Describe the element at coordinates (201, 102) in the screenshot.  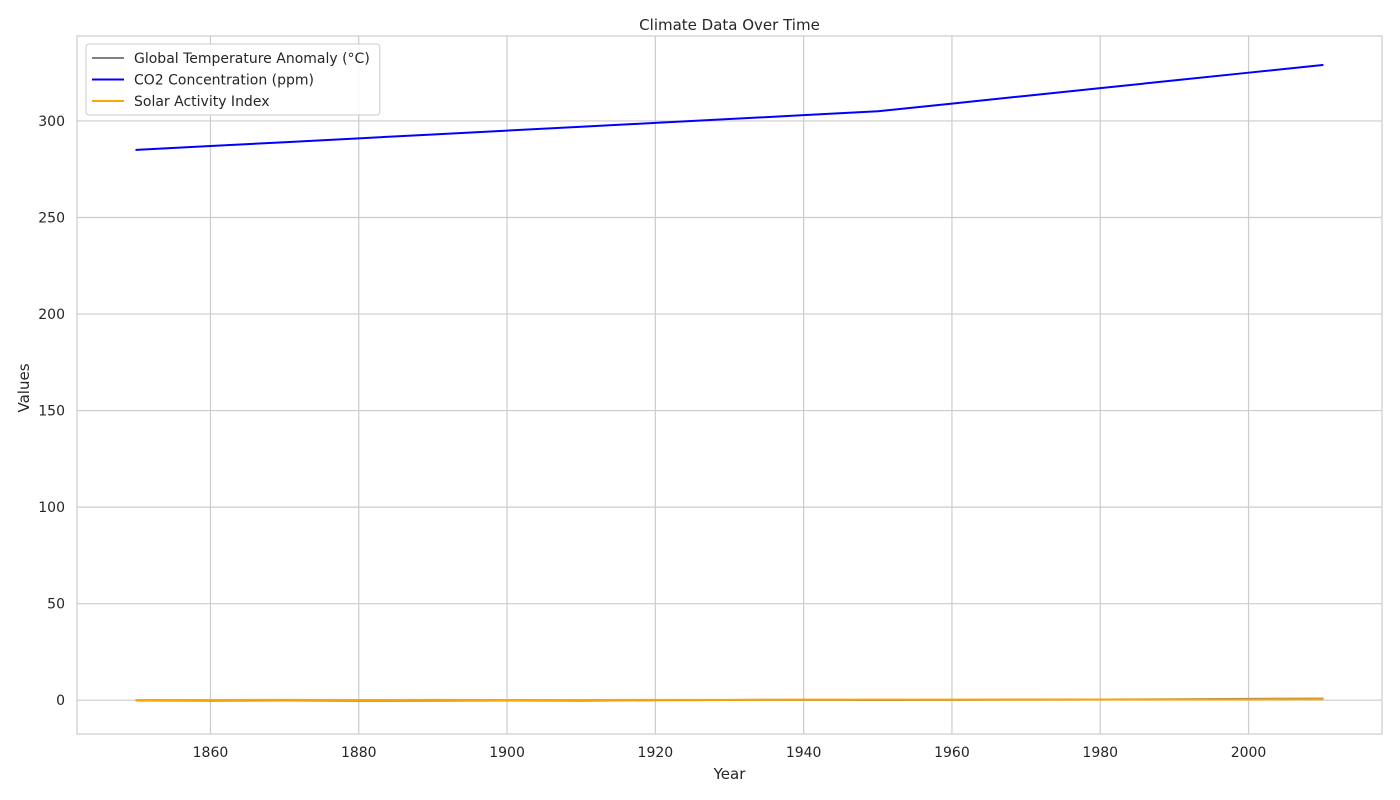
I see `legend-entry-3: Solar Activity Index` at that location.